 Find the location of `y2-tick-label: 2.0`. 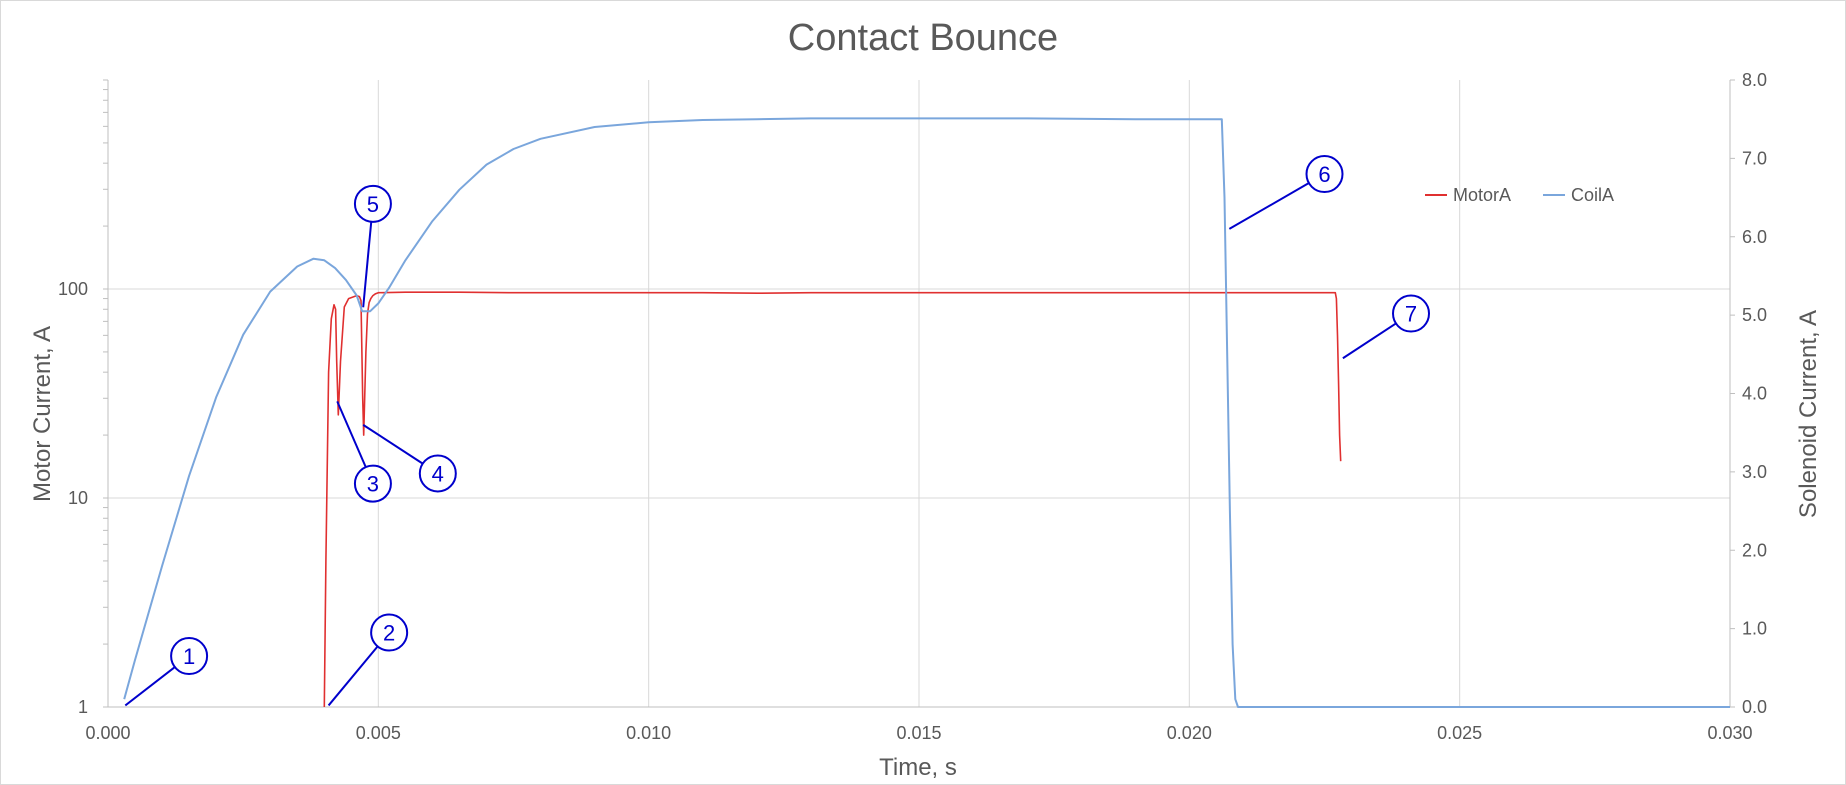

y2-tick-label: 2.0 is located at coordinates (1754, 550).